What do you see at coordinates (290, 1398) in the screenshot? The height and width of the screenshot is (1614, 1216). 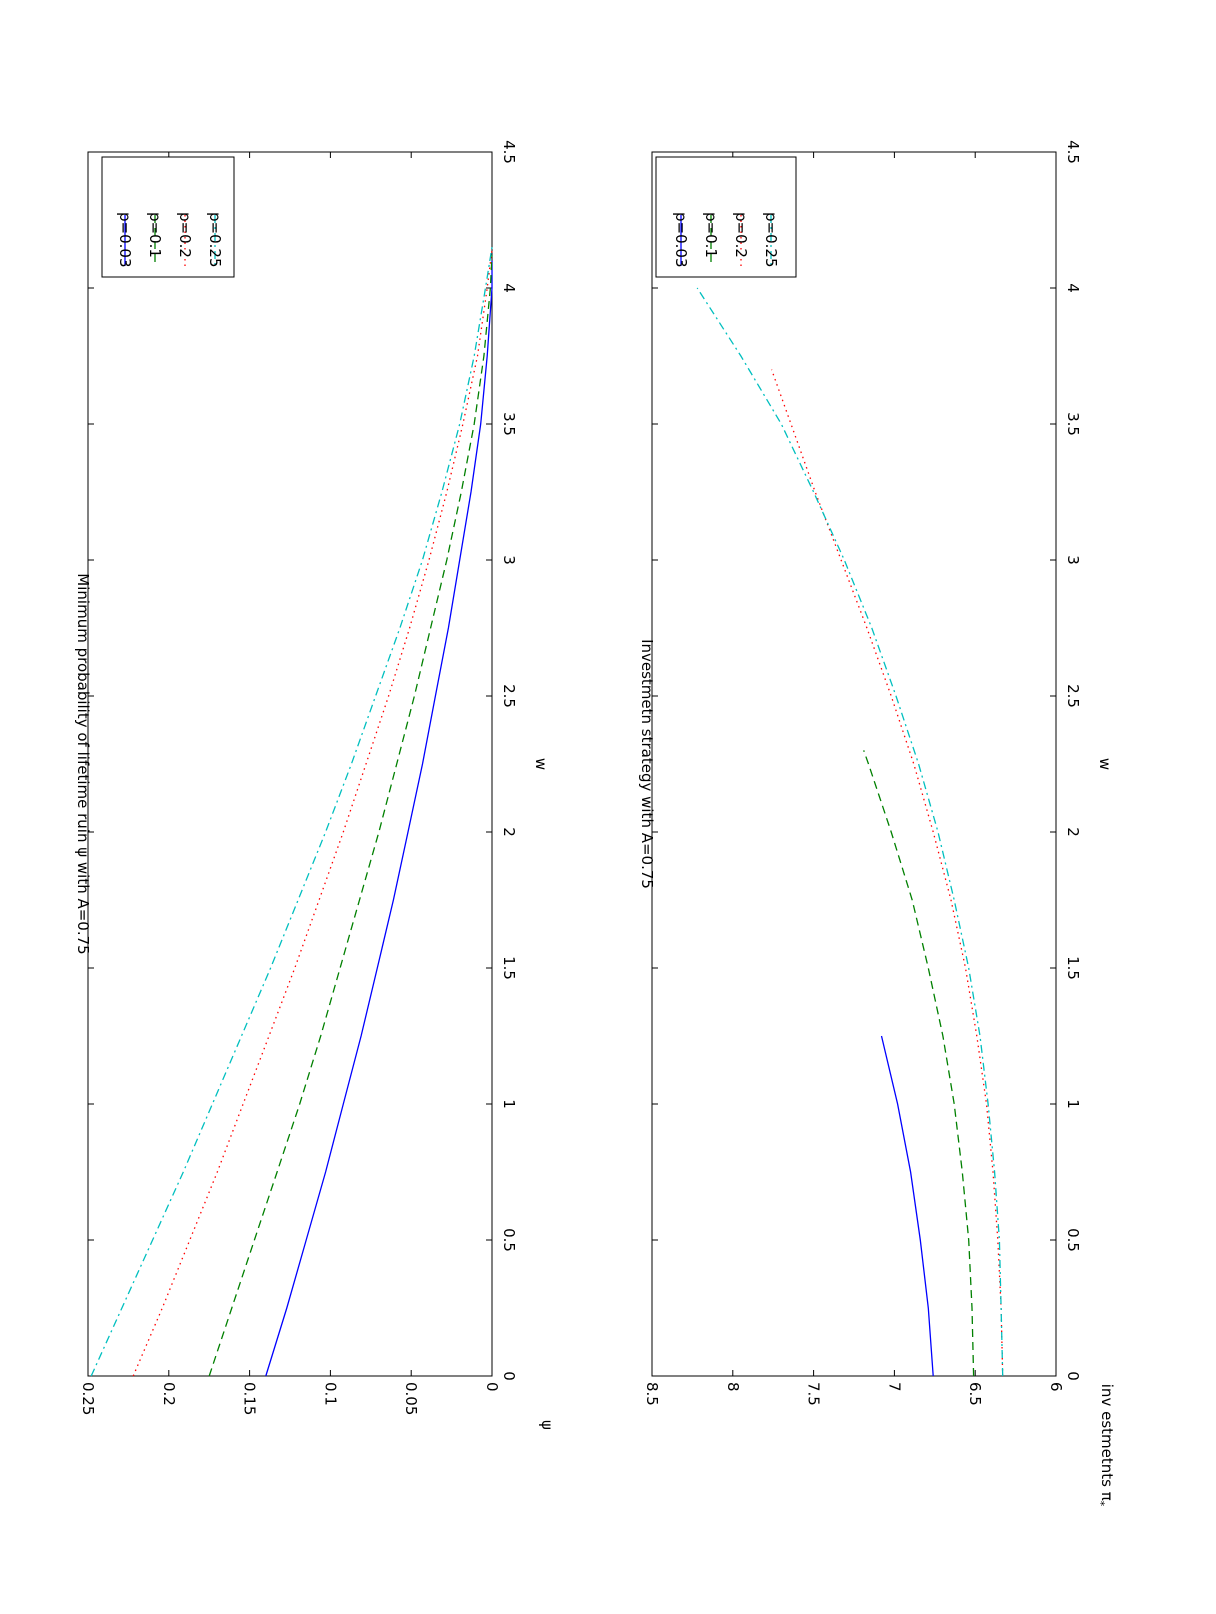 I see `y-tick-labels: 0 0.05 0.1 0.15 0.2 0.25` at bounding box center [290, 1398].